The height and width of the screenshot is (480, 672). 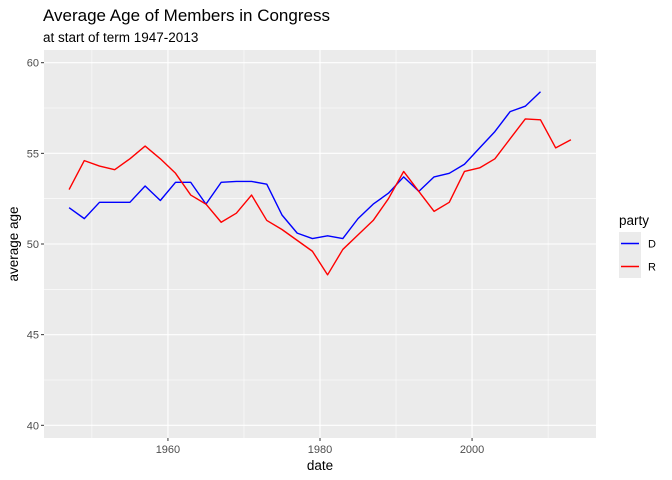 What do you see at coordinates (652, 245) in the screenshot?
I see `legend-label-D: D` at bounding box center [652, 245].